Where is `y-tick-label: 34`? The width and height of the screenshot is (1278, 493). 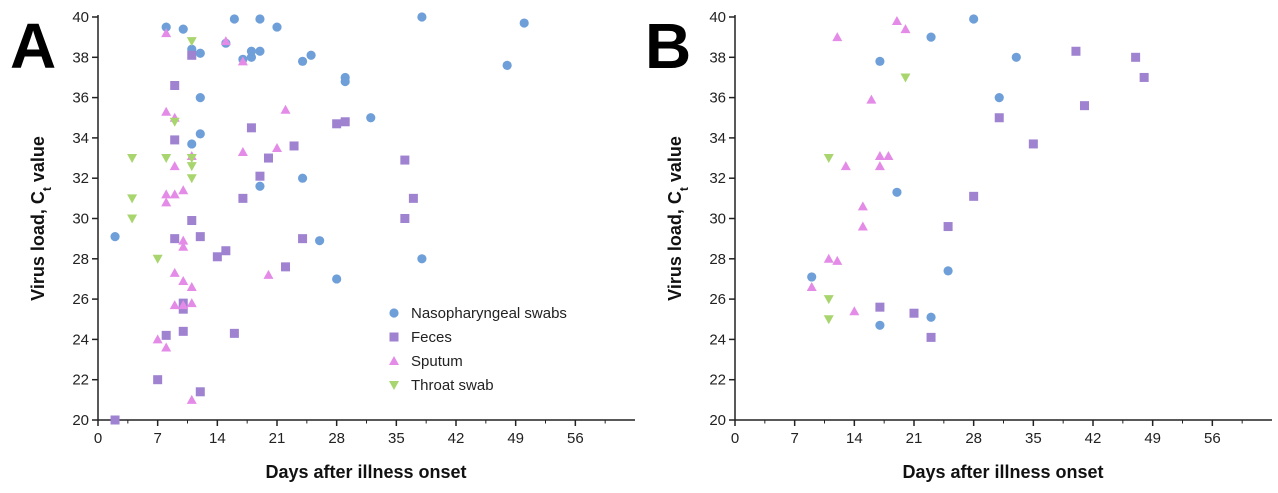
y-tick-label: 34 is located at coordinates (717, 138).